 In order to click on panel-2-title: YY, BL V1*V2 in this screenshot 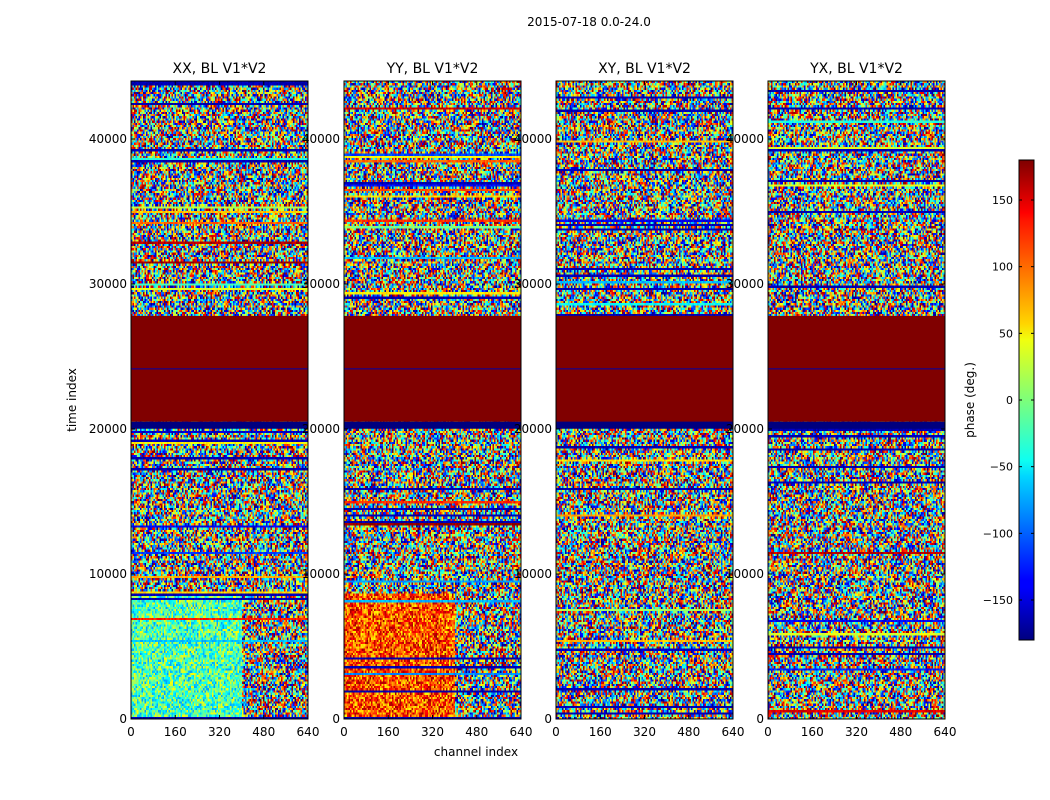, I will do `click(432, 69)`.